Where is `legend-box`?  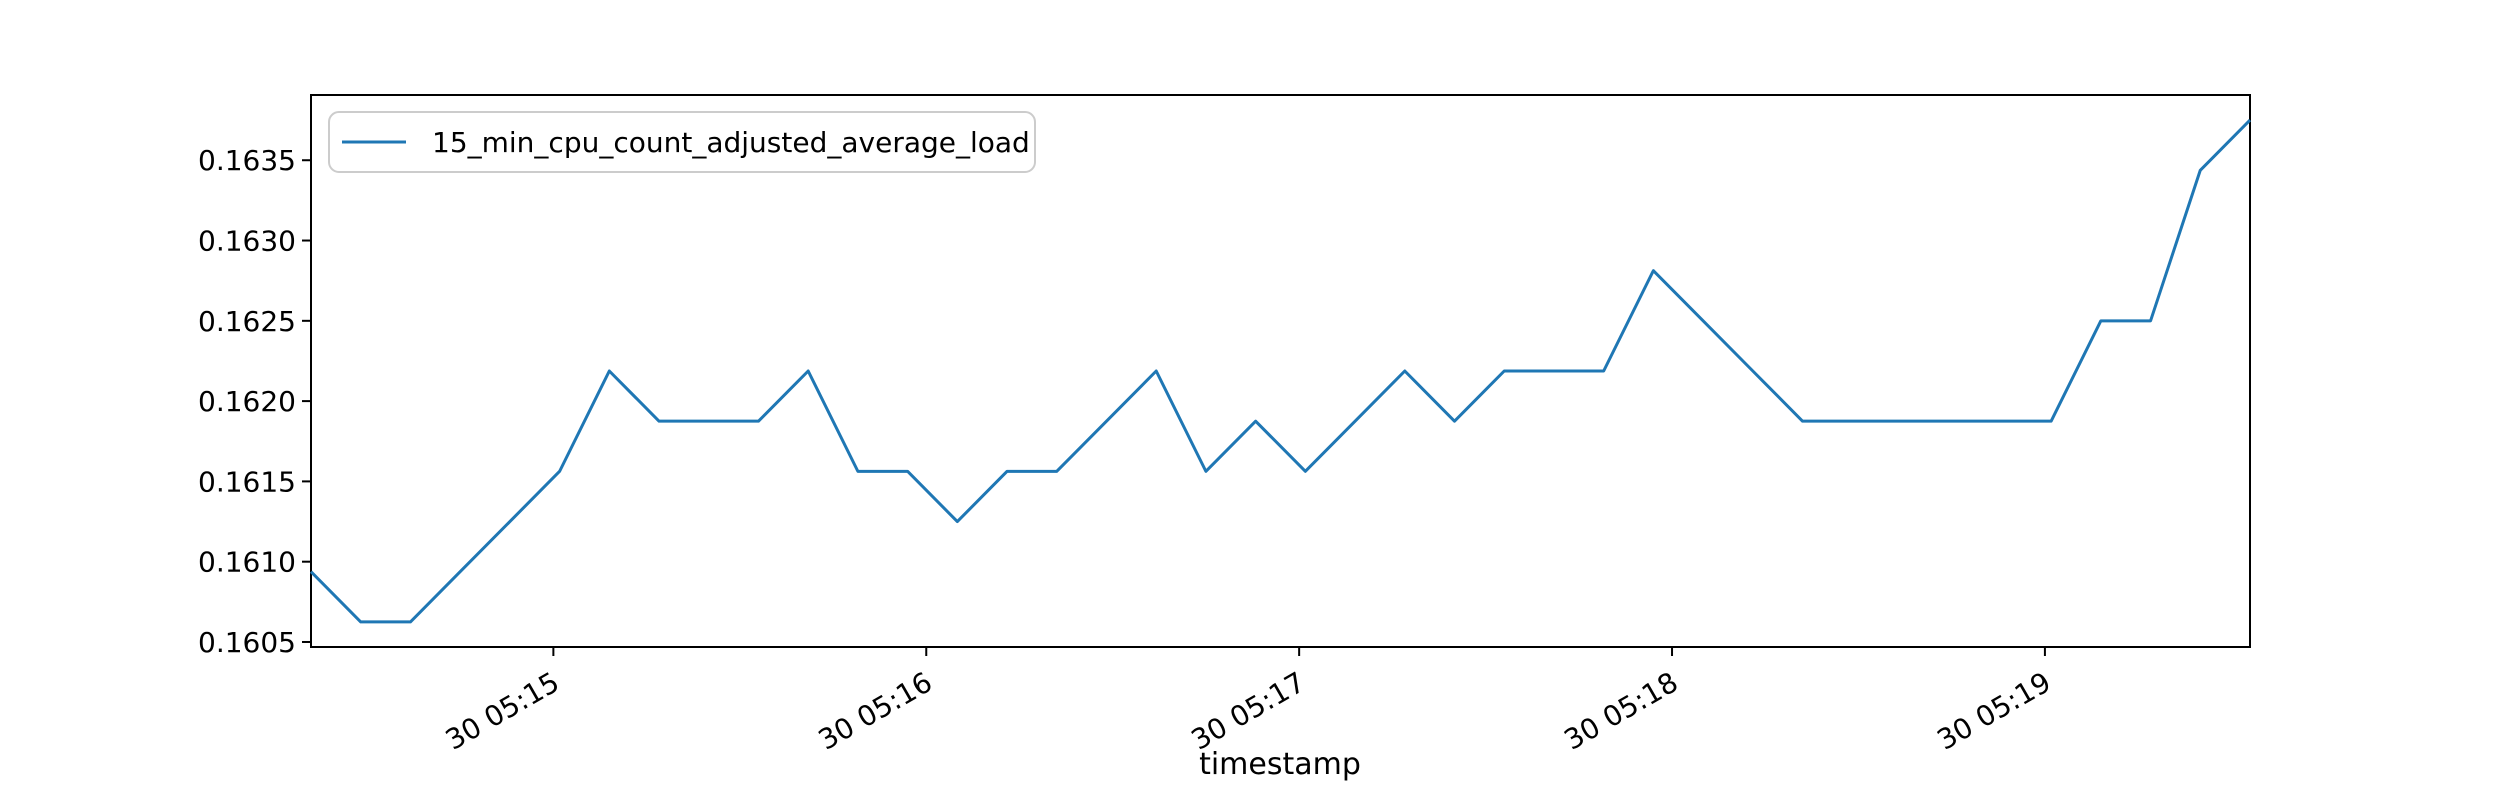 legend-box is located at coordinates (682, 142).